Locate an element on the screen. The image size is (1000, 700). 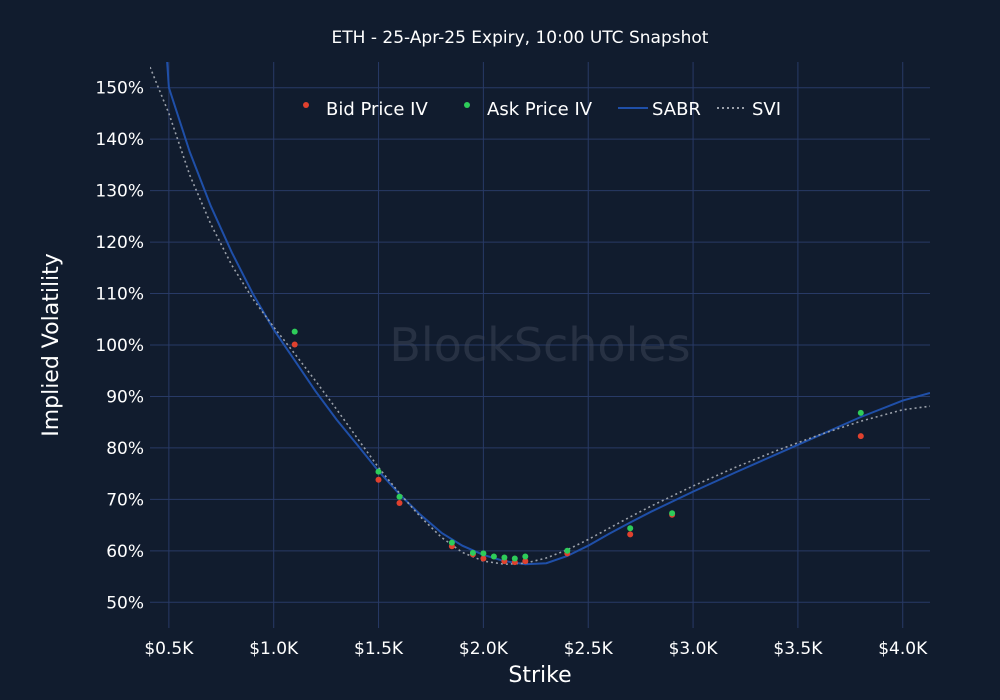
y-tick-label: 50% is located at coordinates (125, 603).